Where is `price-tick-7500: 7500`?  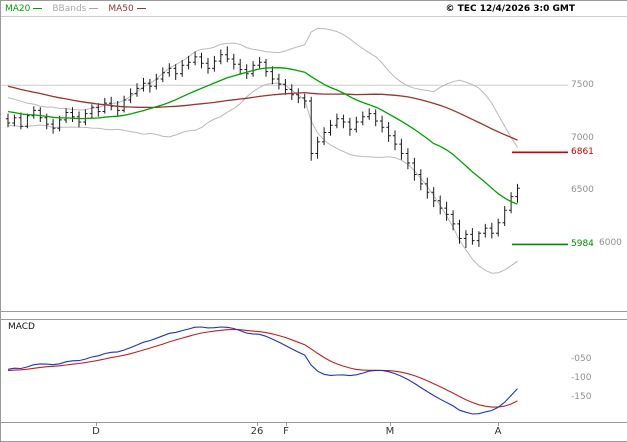
price-tick-7500: 7500 is located at coordinates (582, 85).